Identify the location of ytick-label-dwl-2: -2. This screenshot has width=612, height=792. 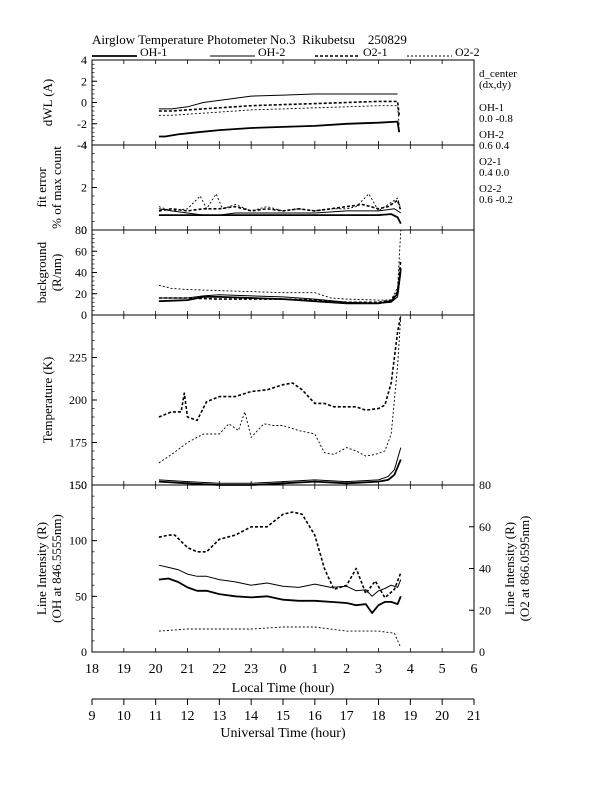
(82, 124).